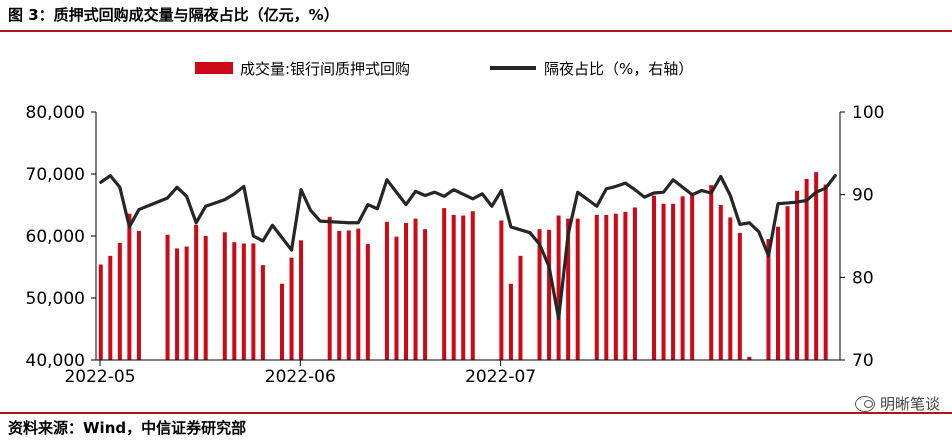  I want to click on source-note: 资料来源：Wind，中信证券研究部, so click(127, 428).